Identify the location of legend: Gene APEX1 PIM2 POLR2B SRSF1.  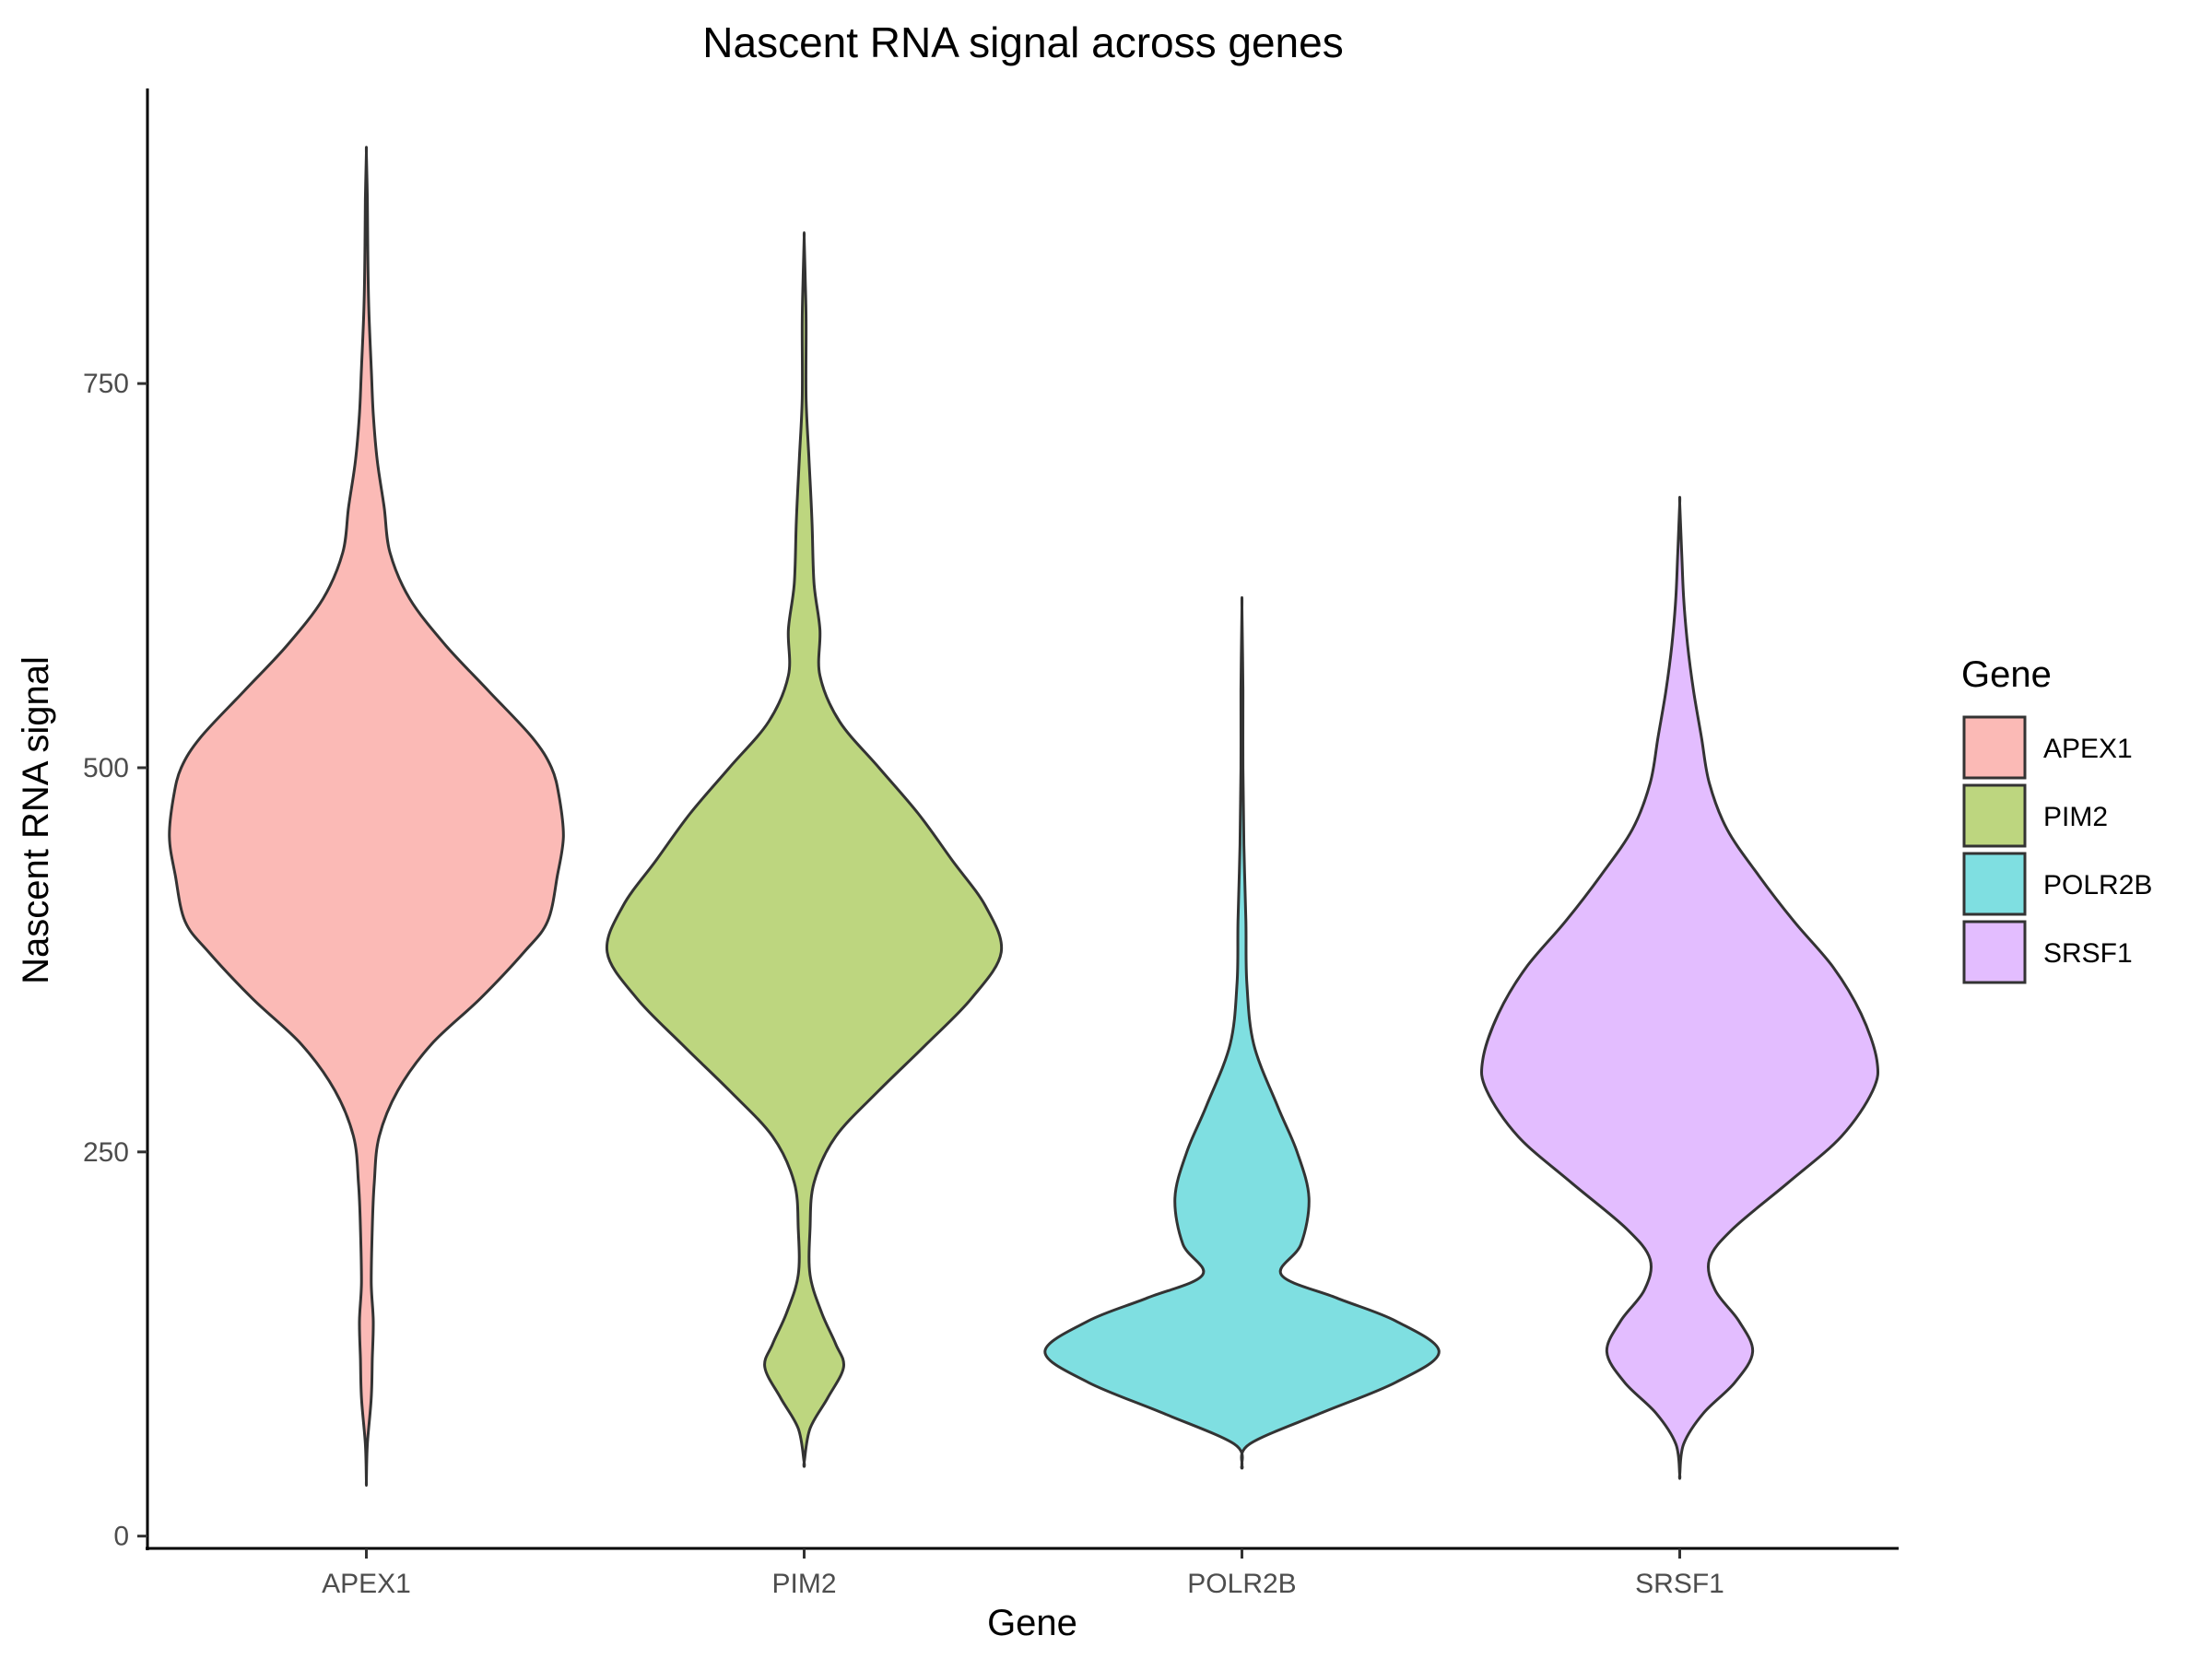
(2056, 819).